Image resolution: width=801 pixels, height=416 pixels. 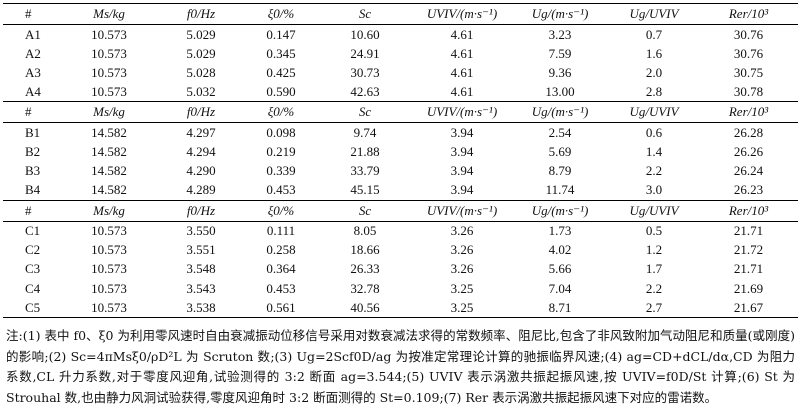 I want to click on table-cell: 8.71, so click(x=560, y=308).